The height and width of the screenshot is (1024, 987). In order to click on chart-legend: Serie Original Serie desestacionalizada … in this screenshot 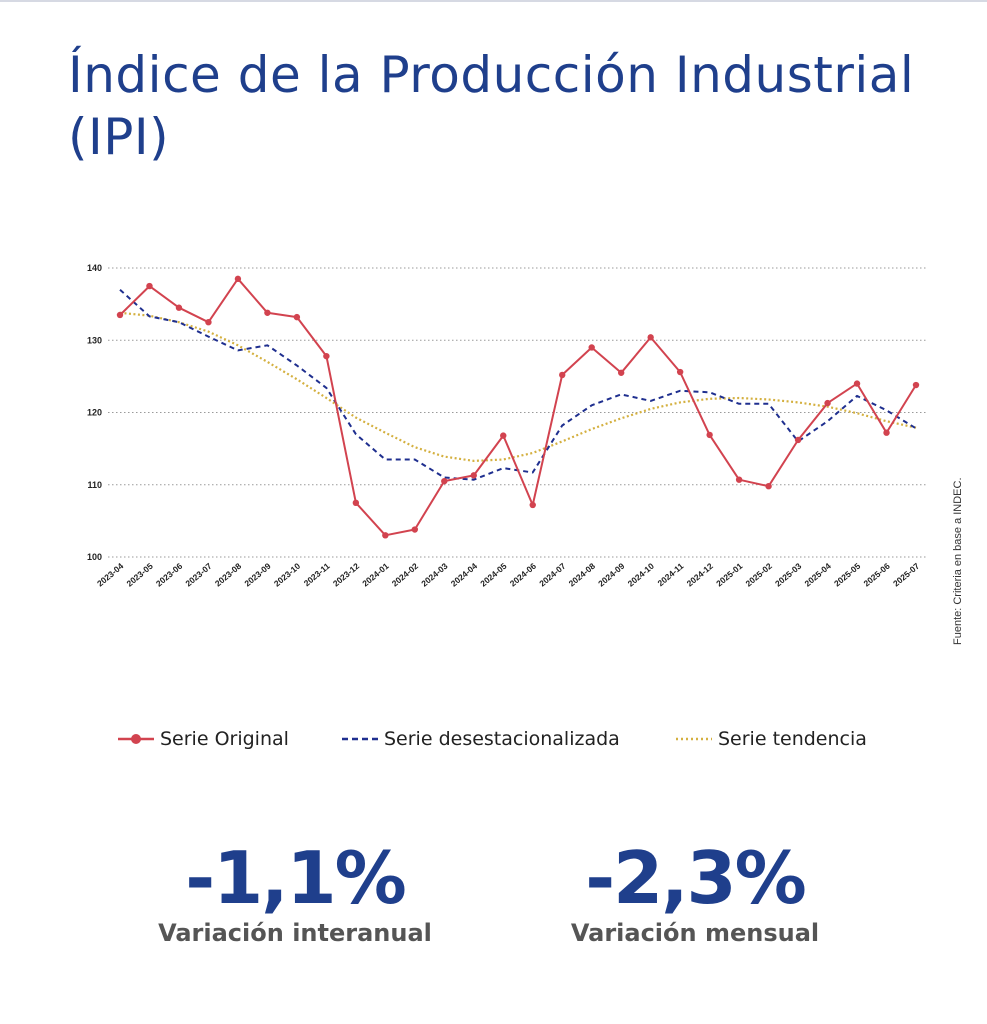, I will do `click(493, 743)`.